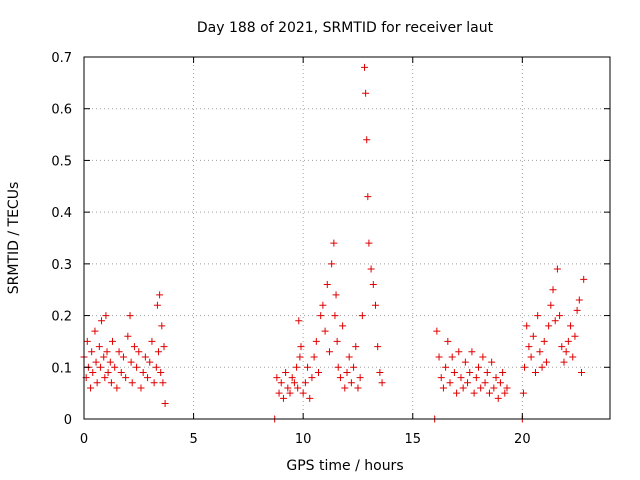  I want to click on y-axis-label: SRMTID / TECUs, so click(14, 238).